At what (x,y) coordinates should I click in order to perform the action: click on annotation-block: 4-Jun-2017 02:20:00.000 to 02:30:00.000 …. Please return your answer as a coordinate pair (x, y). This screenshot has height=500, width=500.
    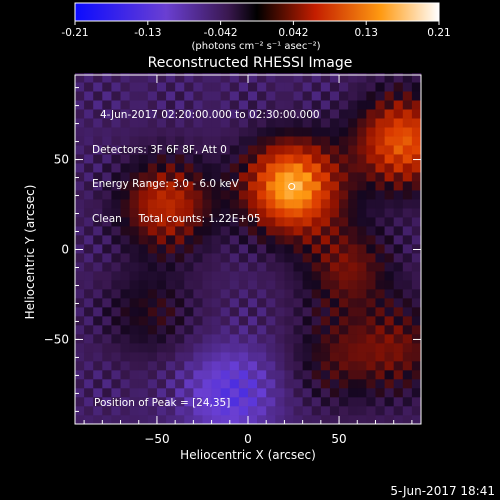
    Looking at the image, I should click on (206, 162).